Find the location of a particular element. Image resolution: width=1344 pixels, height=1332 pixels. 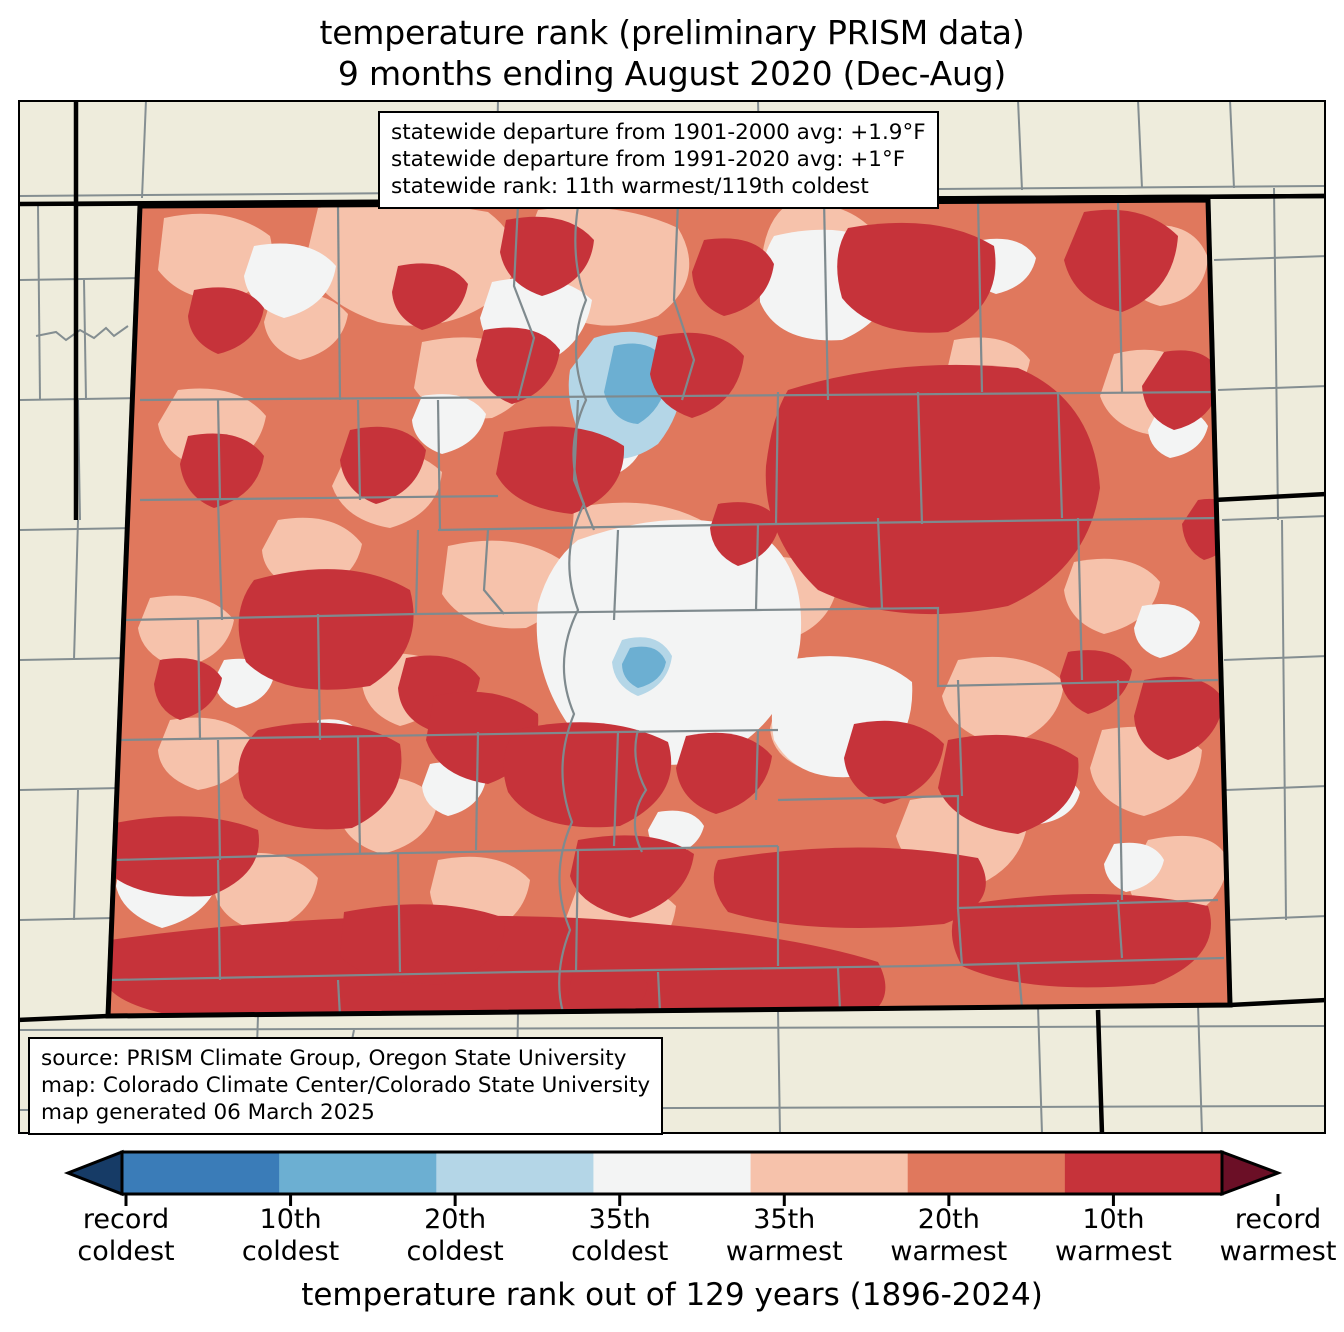

colorbar-tick-label: record warmest is located at coordinates (1278, 1236).